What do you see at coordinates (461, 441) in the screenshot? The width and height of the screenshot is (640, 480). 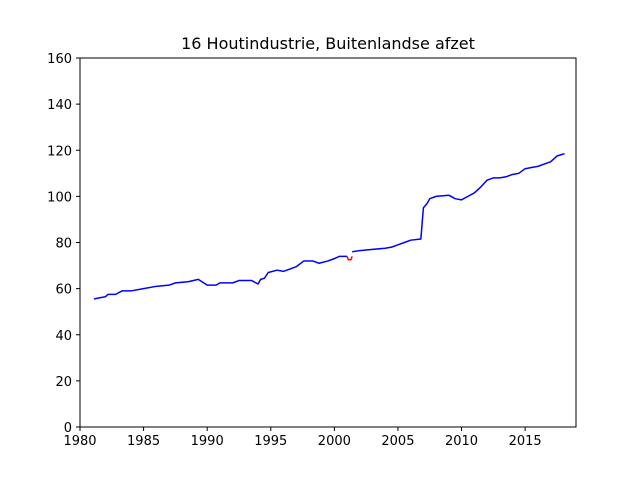 I see `x-tick-label: 2010` at bounding box center [461, 441].